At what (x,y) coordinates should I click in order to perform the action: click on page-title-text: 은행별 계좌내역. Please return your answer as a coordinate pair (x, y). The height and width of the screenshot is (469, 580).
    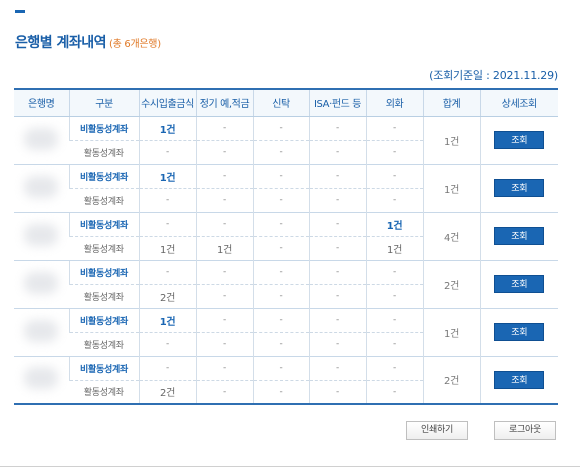
    Looking at the image, I should click on (61, 43).